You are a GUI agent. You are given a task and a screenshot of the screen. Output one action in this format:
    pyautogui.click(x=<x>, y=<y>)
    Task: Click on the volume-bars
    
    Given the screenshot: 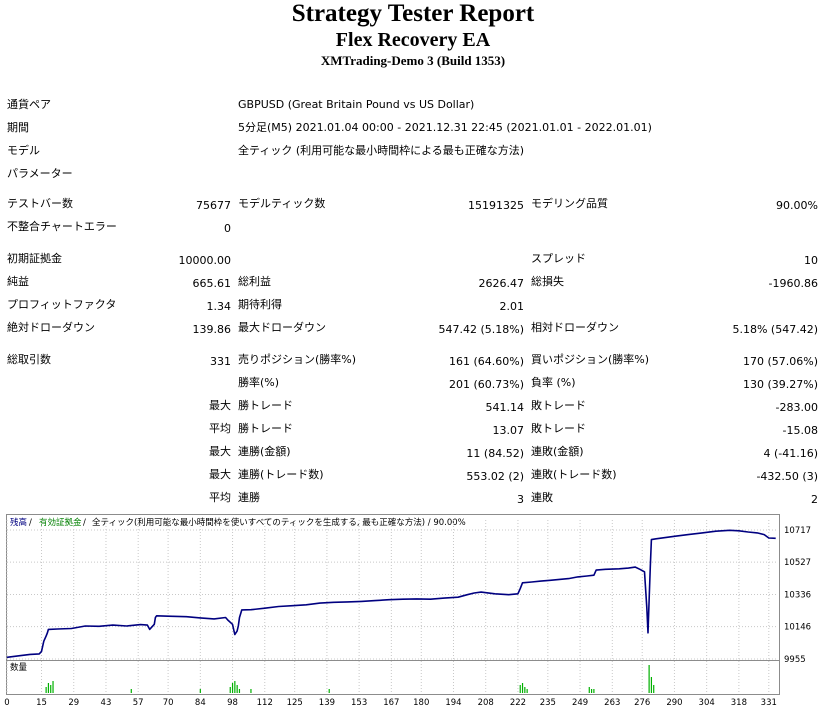 What is the action you would take?
    pyautogui.click(x=350, y=679)
    